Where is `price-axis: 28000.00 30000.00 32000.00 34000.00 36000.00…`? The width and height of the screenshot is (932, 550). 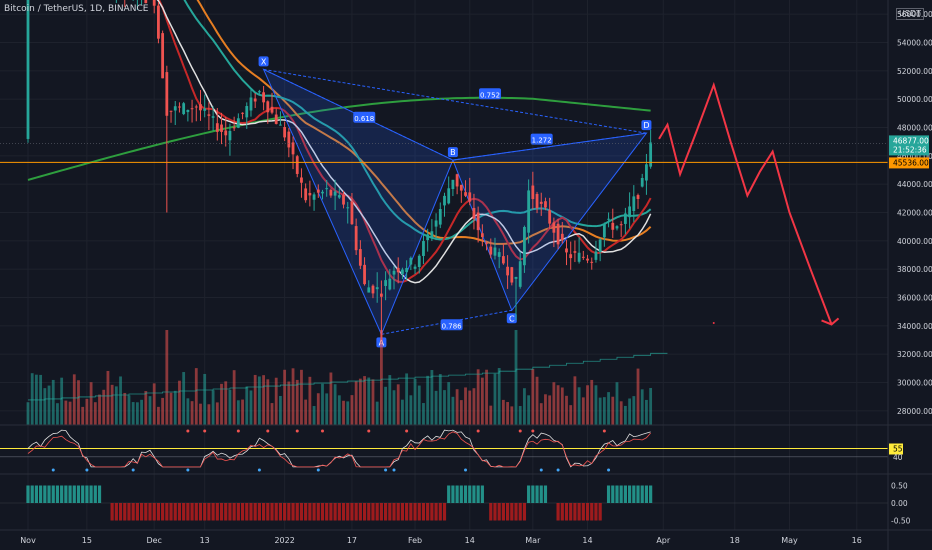
price-axis: 28000.00 30000.00 32000.00 34000.00 36000.00… is located at coordinates (909, 275).